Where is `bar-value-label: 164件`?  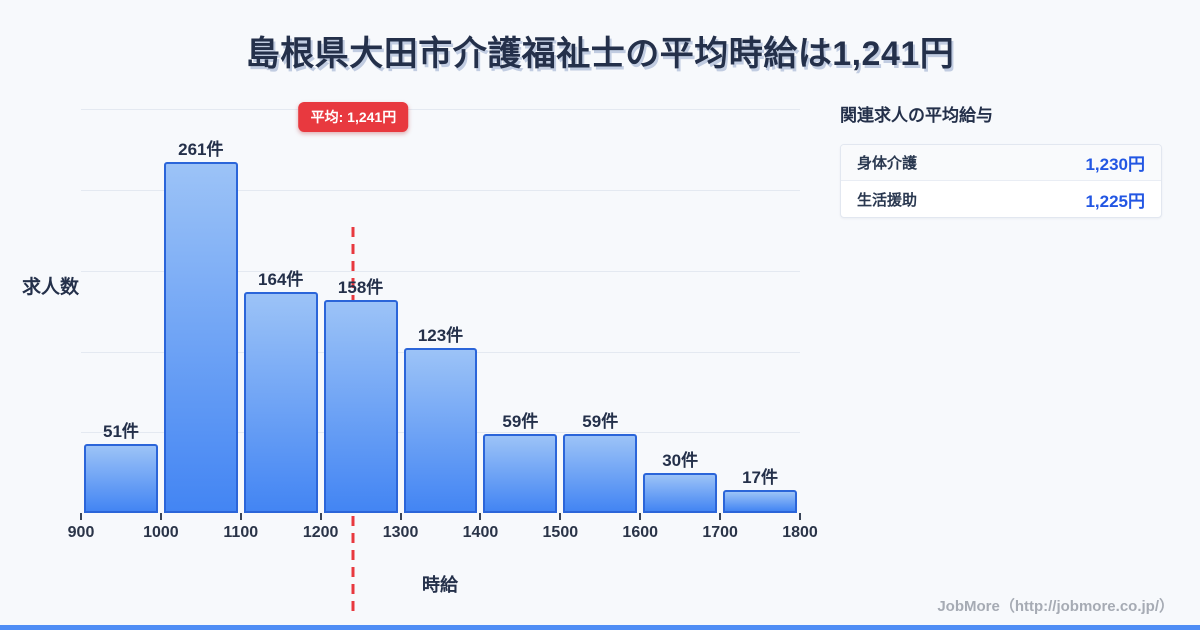
bar-value-label: 164件 is located at coordinates (281, 280).